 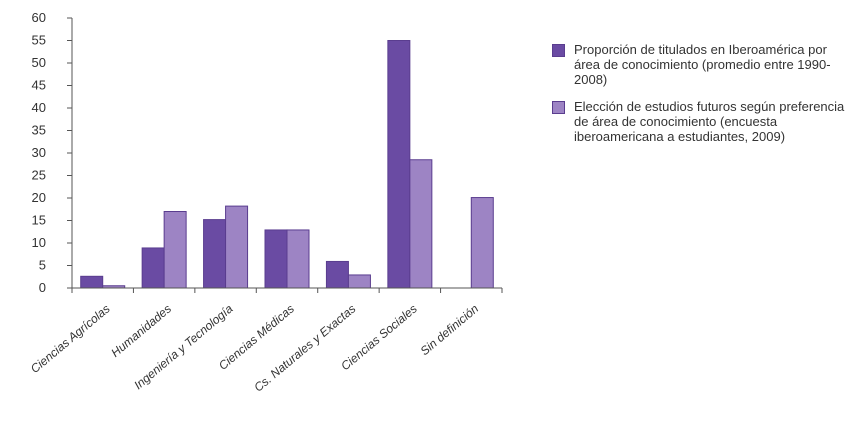 I want to click on x-tick-label: Cs. Naturales y Exactas, so click(x=304, y=348).